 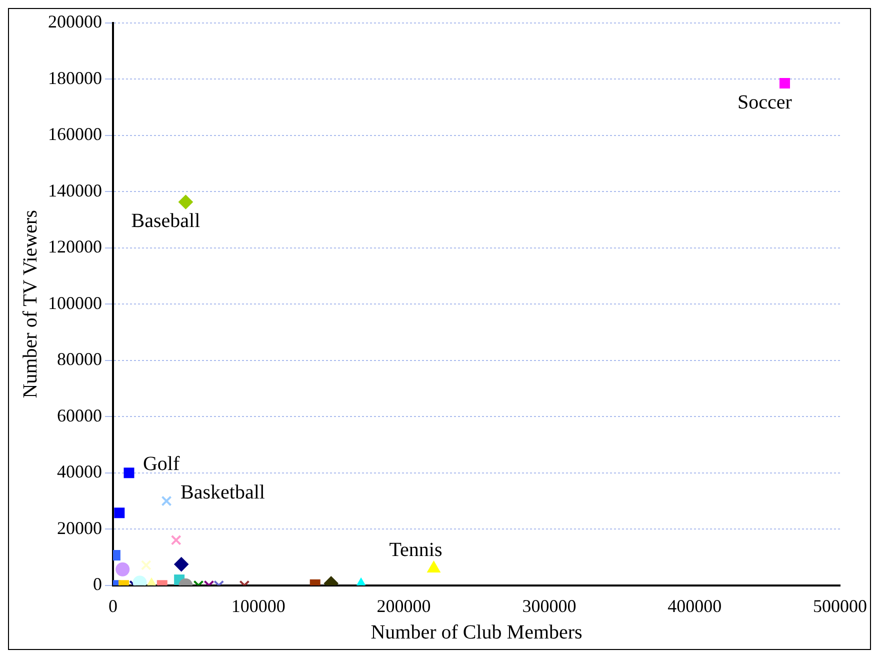 What do you see at coordinates (79, 472) in the screenshot?
I see `y-tick-label: 40000` at bounding box center [79, 472].